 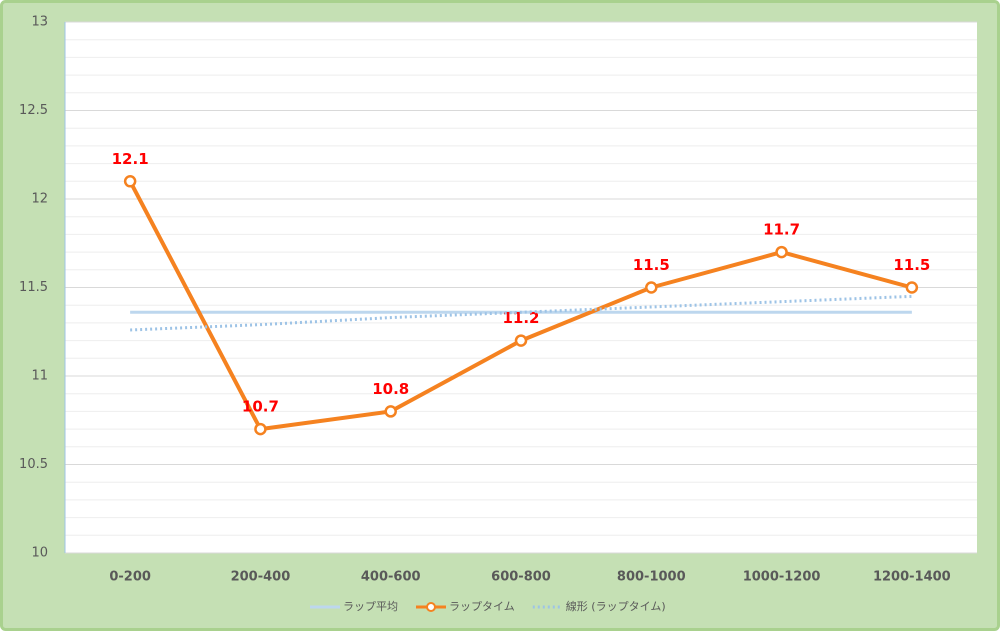 What do you see at coordinates (390, 389) in the screenshot?
I see `data-label: 10.8` at bounding box center [390, 389].